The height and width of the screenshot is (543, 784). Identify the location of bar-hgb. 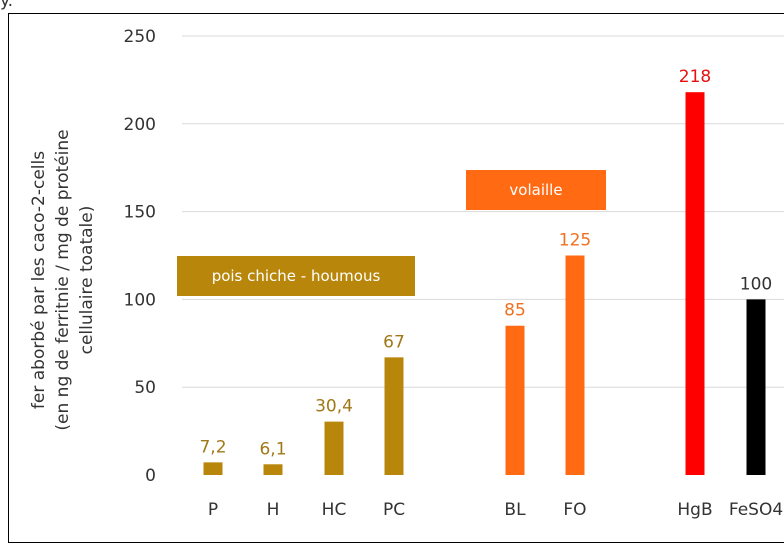
(695, 283).